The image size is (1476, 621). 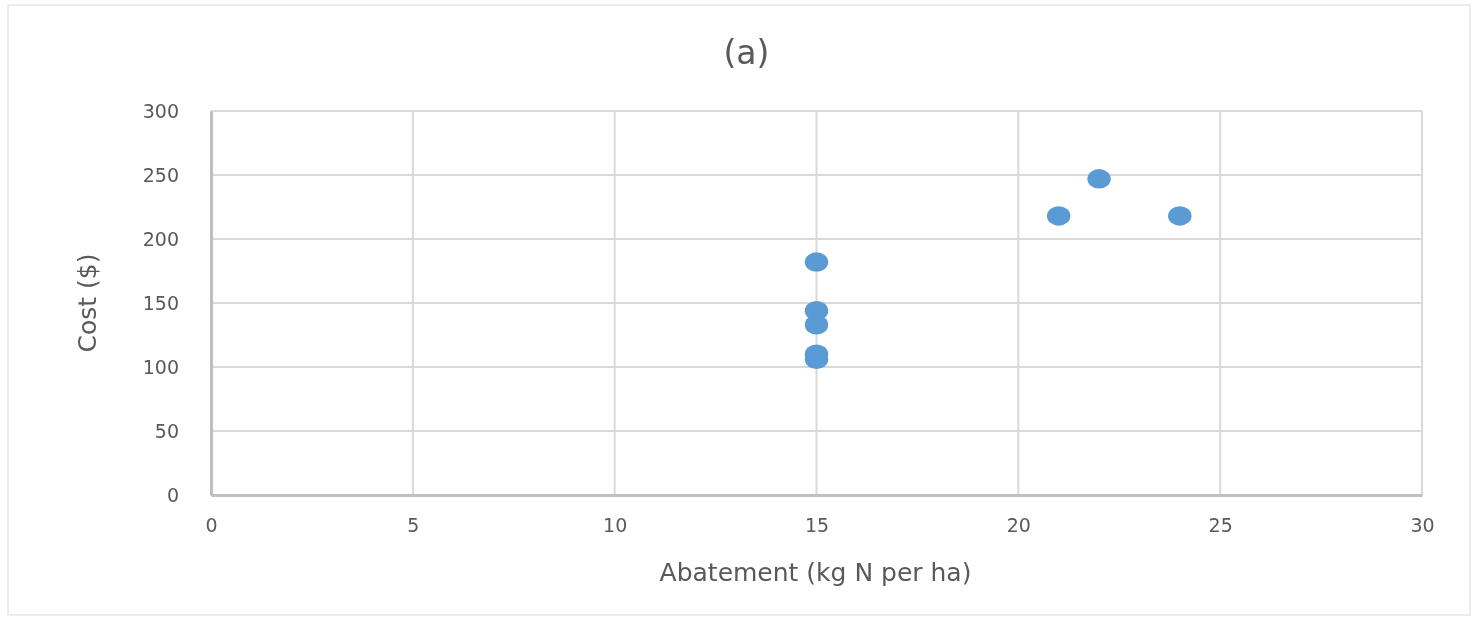 I want to click on chart-title: (a), so click(x=746, y=52).